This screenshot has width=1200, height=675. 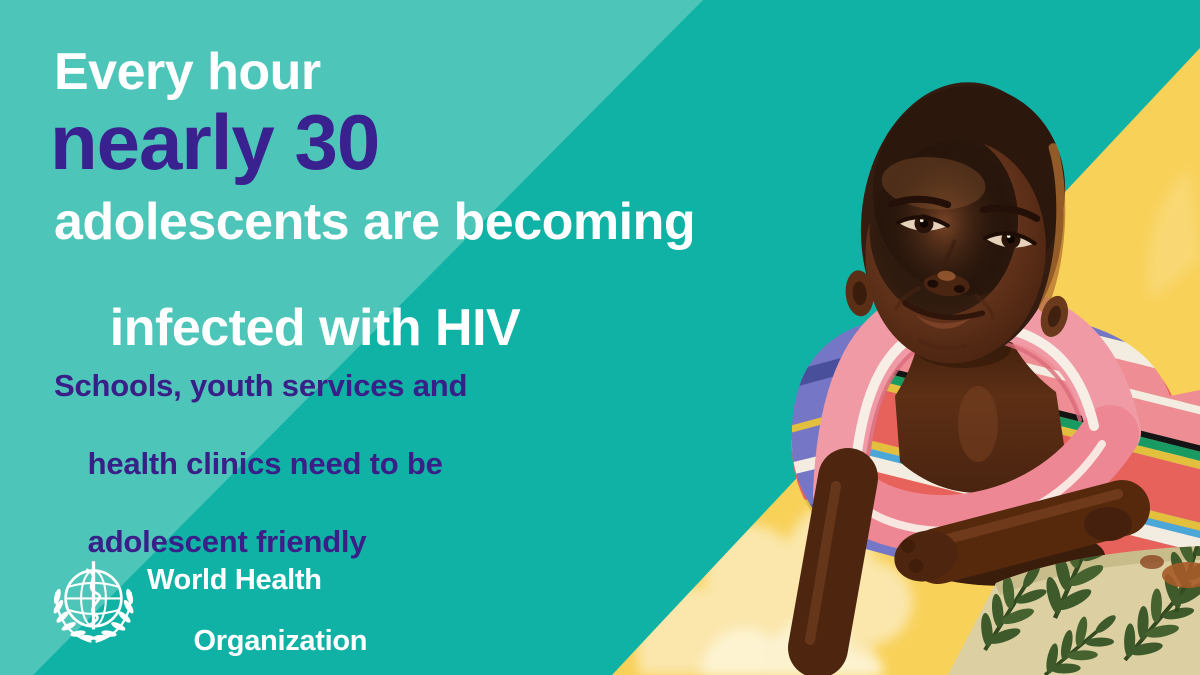 I want to click on crossed-arms, so click(x=969, y=561).